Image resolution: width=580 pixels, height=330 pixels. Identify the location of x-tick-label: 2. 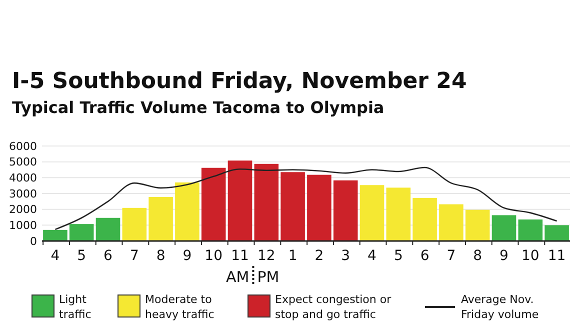
(319, 256).